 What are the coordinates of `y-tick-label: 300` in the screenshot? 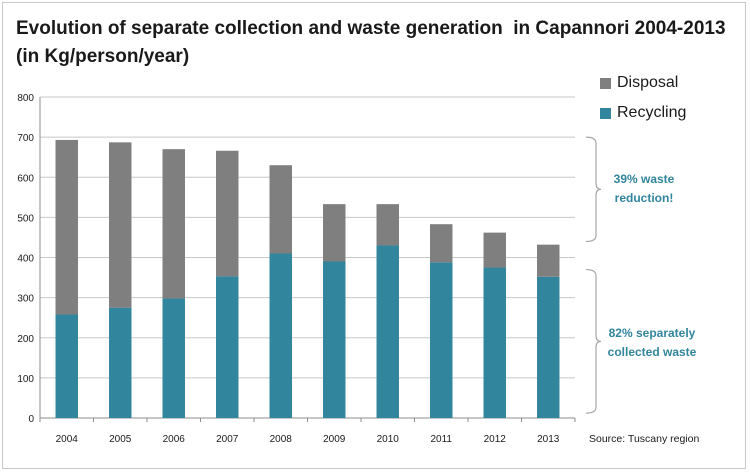 It's located at (25, 299).